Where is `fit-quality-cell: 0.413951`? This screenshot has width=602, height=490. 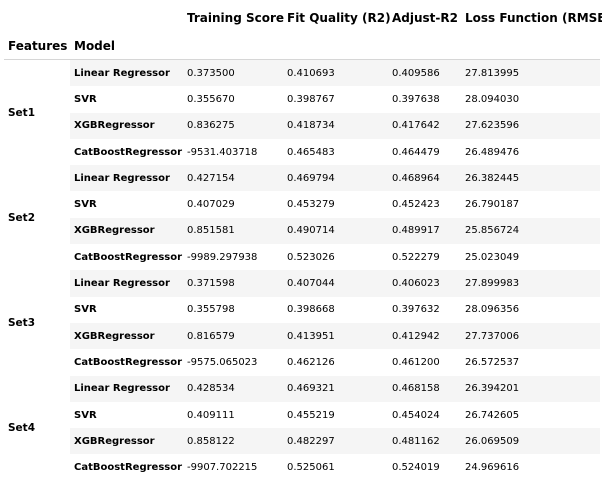
fit-quality-cell: 0.413951 is located at coordinates (335, 336).